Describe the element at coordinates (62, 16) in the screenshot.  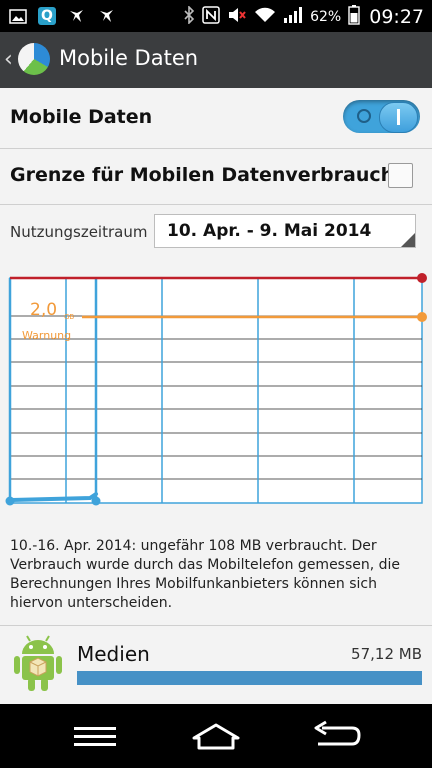
I see `notification-icons: Q` at that location.